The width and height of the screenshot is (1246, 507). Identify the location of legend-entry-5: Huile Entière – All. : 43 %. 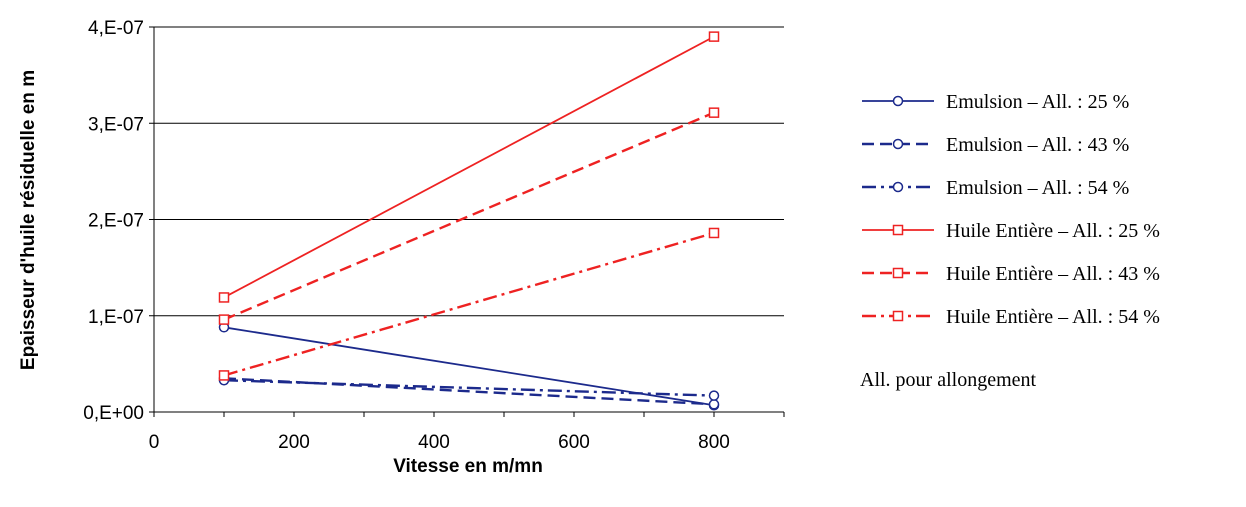
(1011, 274).